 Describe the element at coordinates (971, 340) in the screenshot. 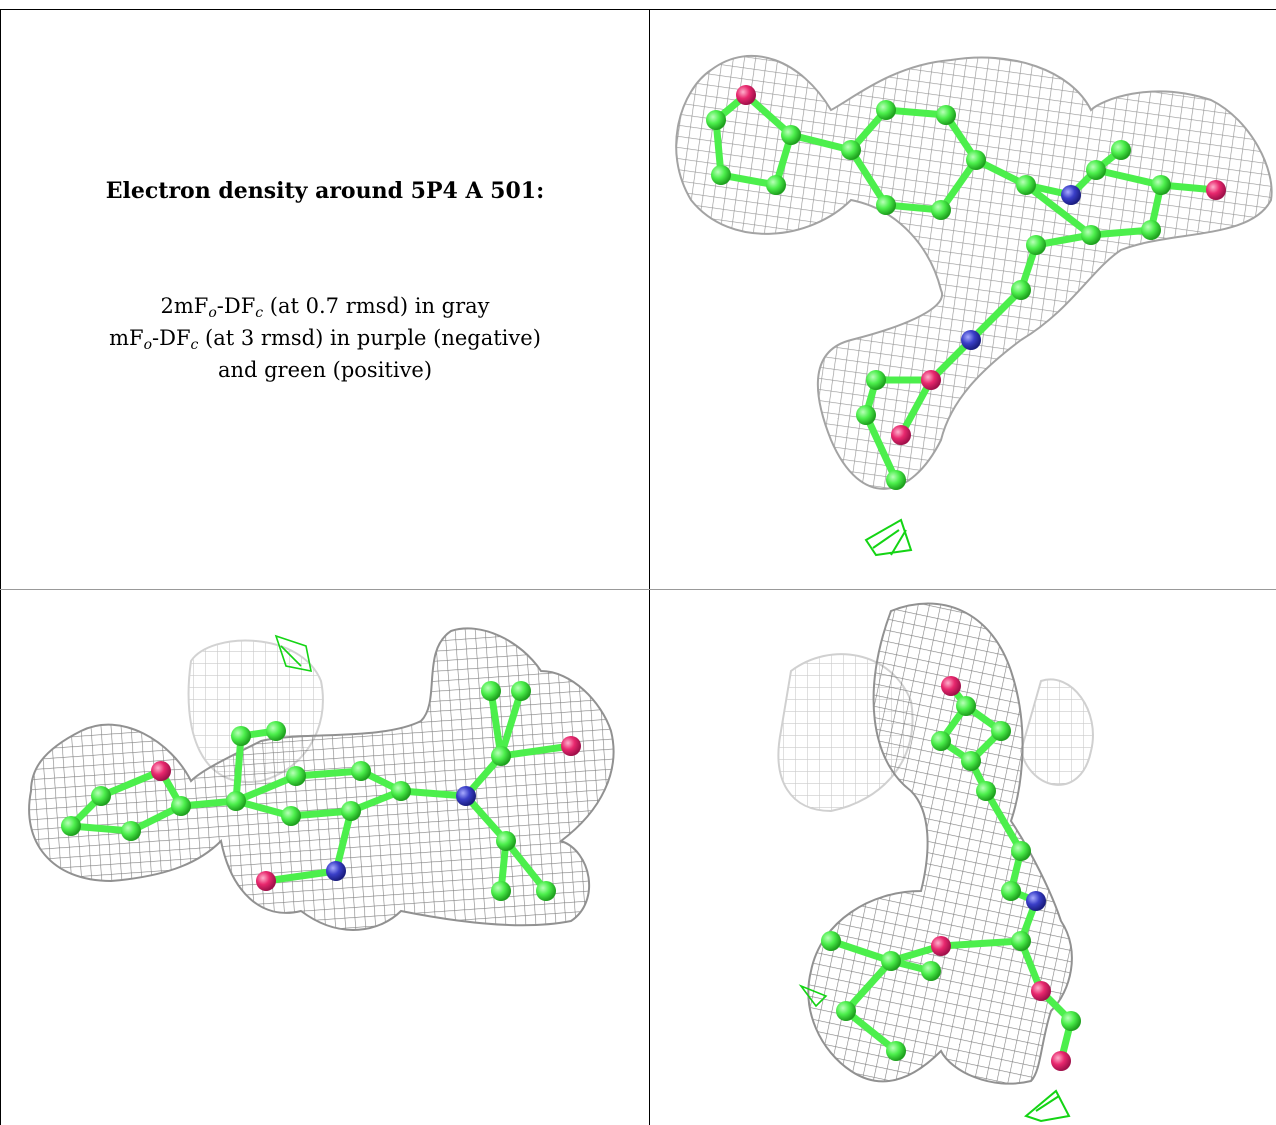

I see `nitrogen-atom` at that location.